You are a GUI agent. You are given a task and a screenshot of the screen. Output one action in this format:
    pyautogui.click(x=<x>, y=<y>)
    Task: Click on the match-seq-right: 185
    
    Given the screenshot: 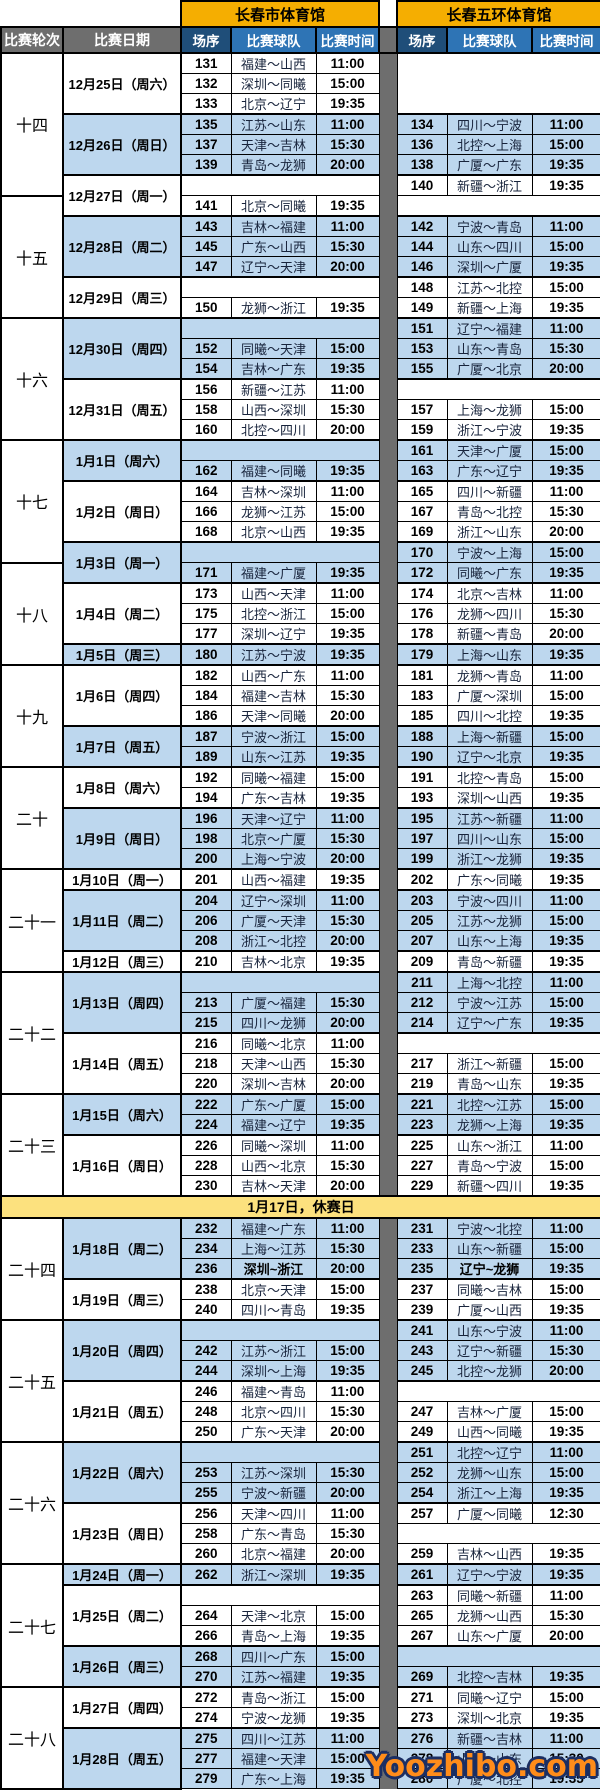 What is the action you would take?
    pyautogui.click(x=422, y=716)
    